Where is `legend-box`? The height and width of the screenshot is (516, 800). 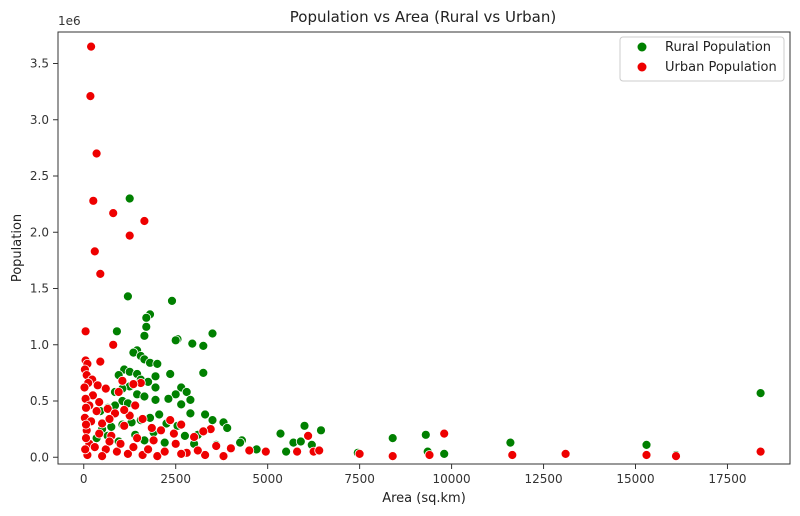
legend-box is located at coordinates (702, 59).